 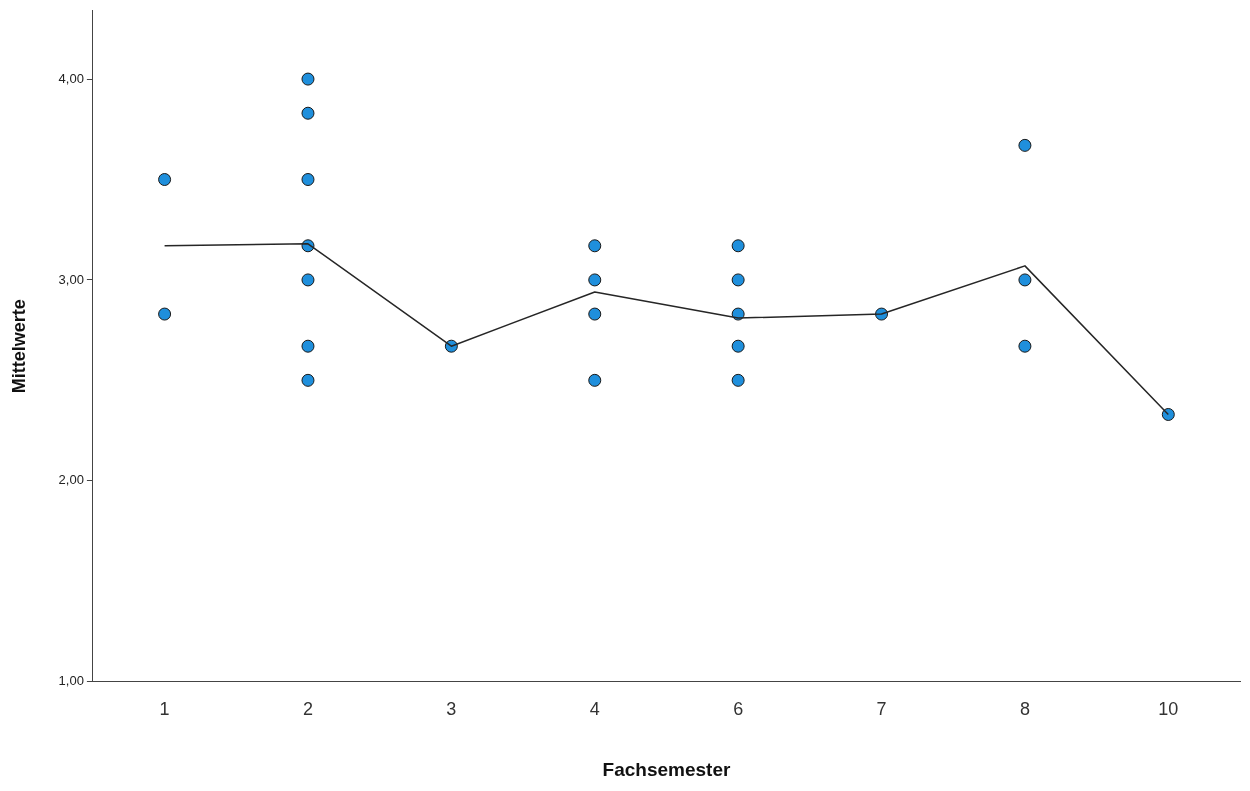 I want to click on x-tick-label: 8, so click(x=1024, y=709).